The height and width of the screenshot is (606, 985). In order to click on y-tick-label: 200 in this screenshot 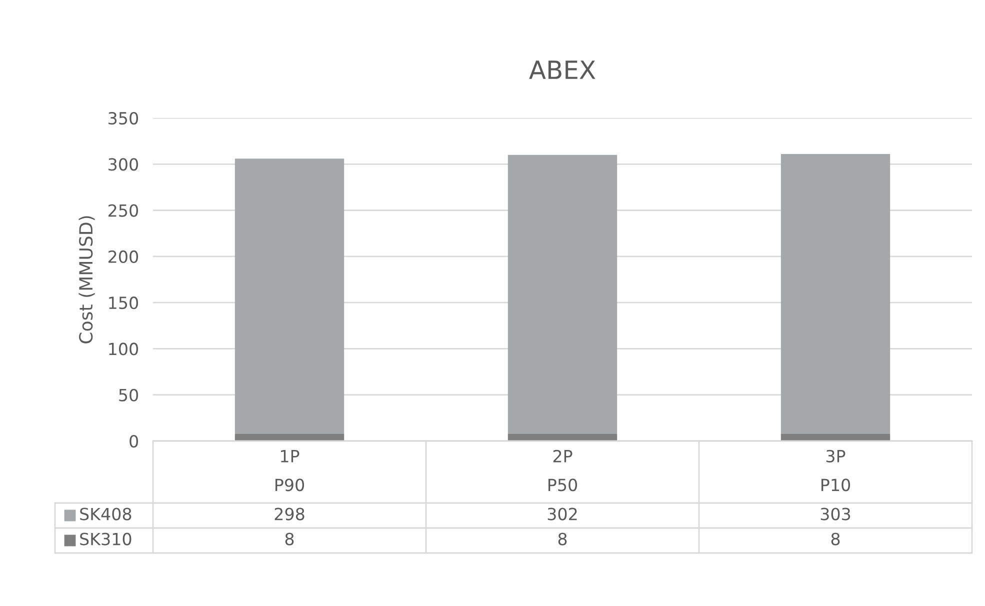, I will do `click(123, 256)`.